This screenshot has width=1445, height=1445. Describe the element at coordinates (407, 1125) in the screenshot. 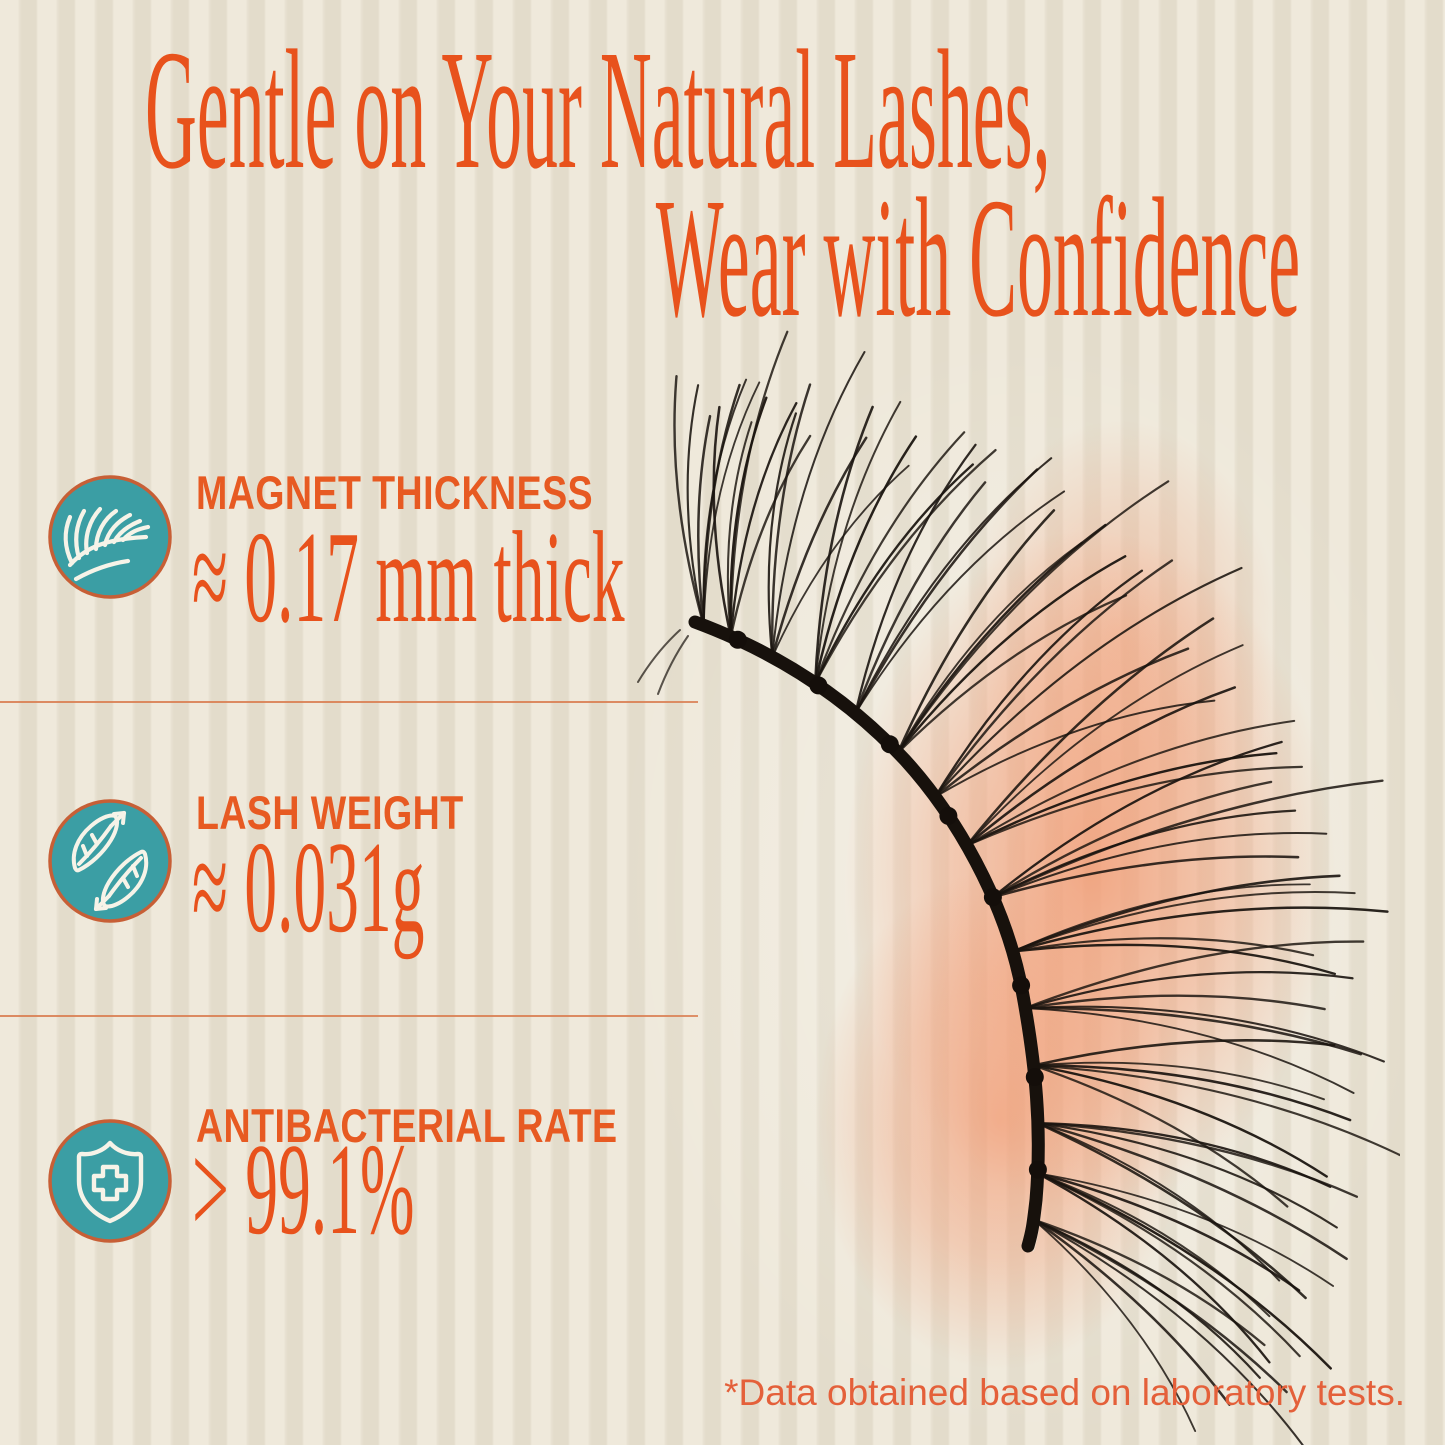

I see `feature-label-antibacterial-rate: ANTIBACTERIAL RATE` at that location.